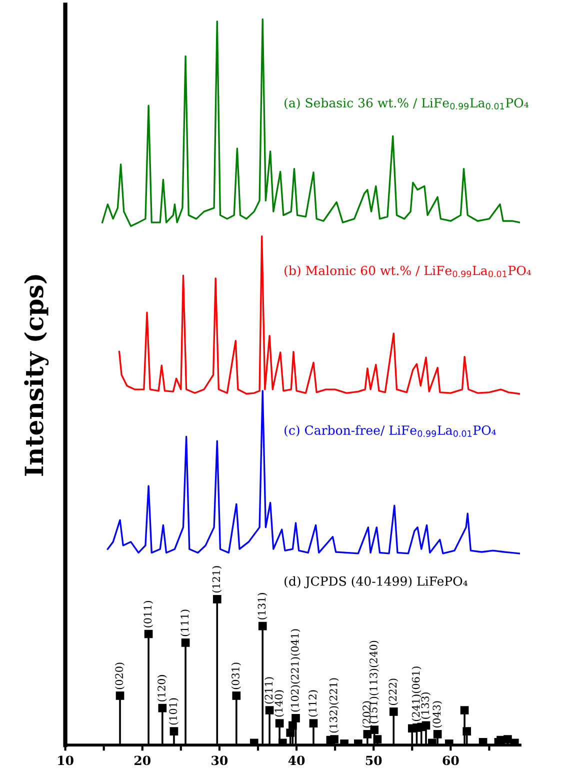 The image size is (583, 781). What do you see at coordinates (162, 688) in the screenshot?
I see `annotation: (120)` at bounding box center [162, 688].